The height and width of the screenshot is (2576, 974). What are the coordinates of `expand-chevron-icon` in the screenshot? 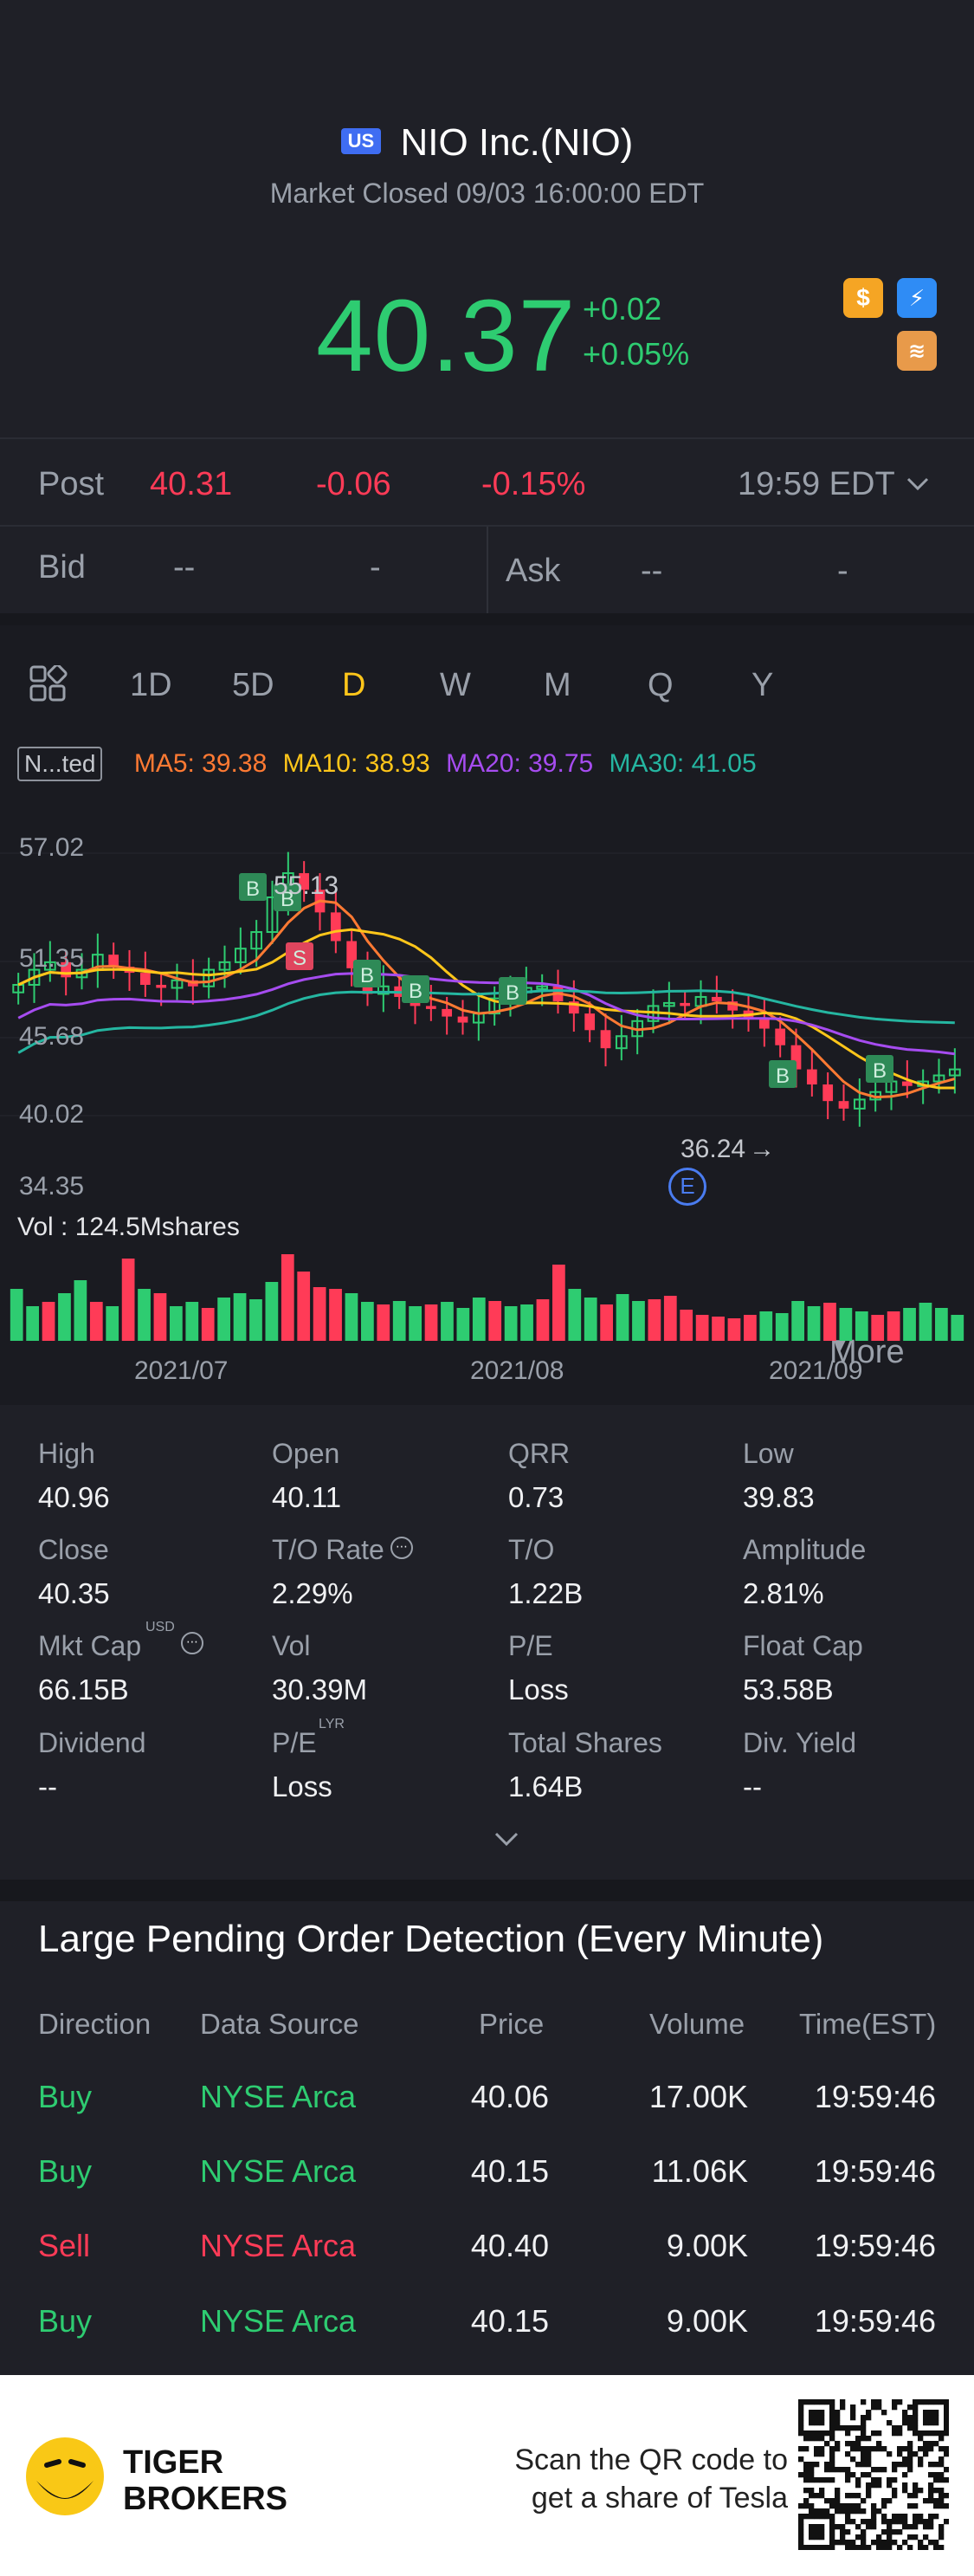 It's located at (506, 1839).